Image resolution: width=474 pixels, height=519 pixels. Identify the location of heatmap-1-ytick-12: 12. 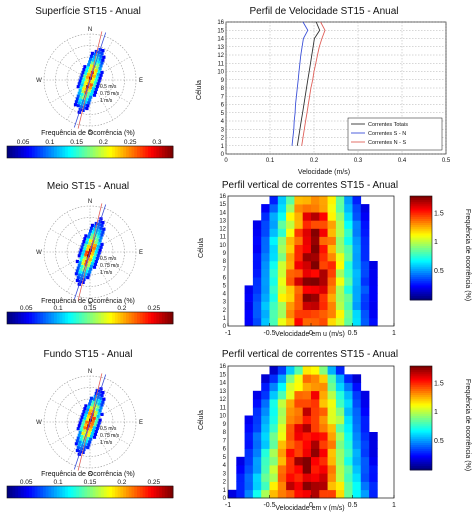
(222, 230).